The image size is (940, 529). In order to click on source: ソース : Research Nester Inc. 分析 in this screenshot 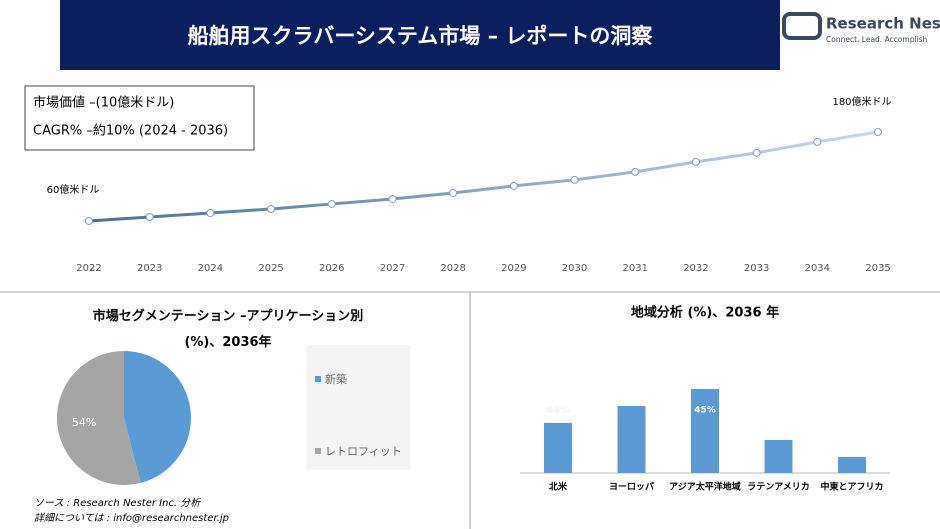, I will do `click(117, 503)`.